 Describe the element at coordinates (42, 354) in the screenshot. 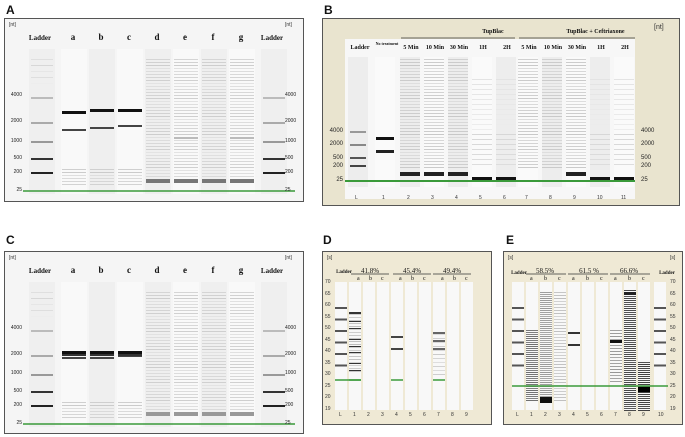

I see `panel-c-lane-bg` at that location.